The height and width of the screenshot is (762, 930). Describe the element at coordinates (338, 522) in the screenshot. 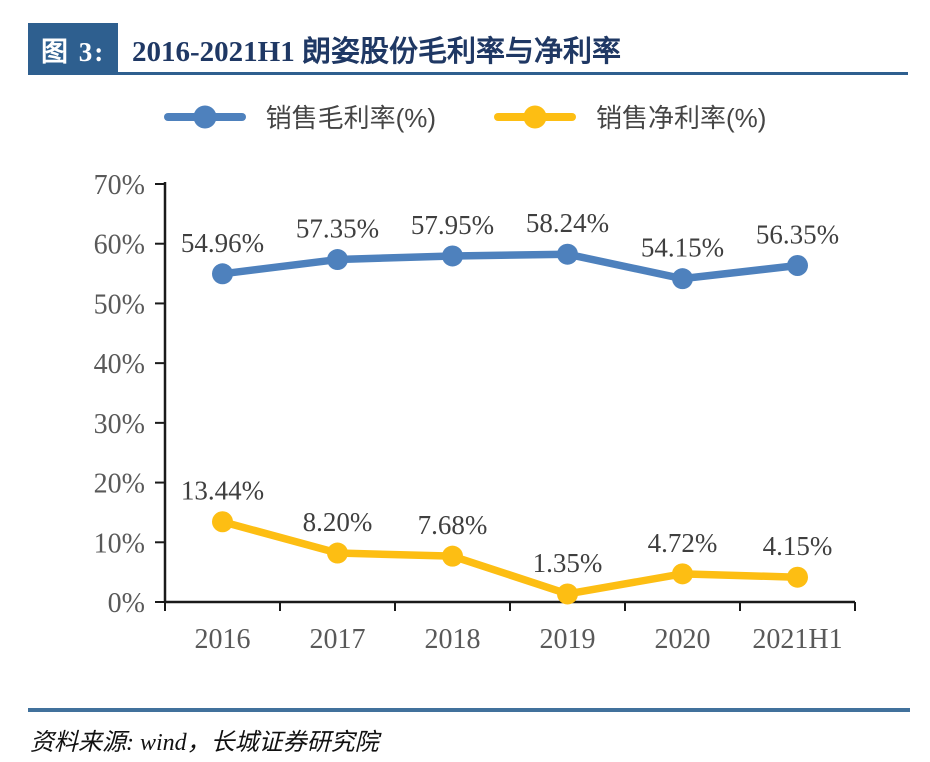

I see `data-label: 8.20%` at that location.